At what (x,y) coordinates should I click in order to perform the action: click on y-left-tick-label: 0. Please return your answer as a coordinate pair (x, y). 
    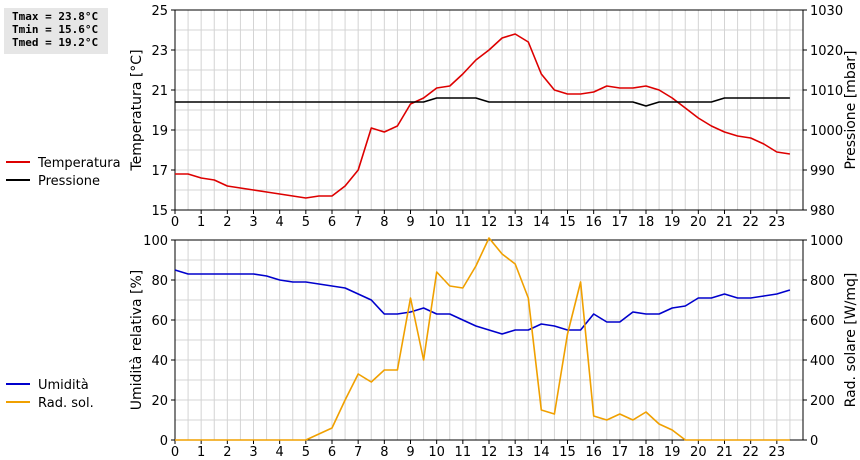
    Looking at the image, I should click on (164, 441).